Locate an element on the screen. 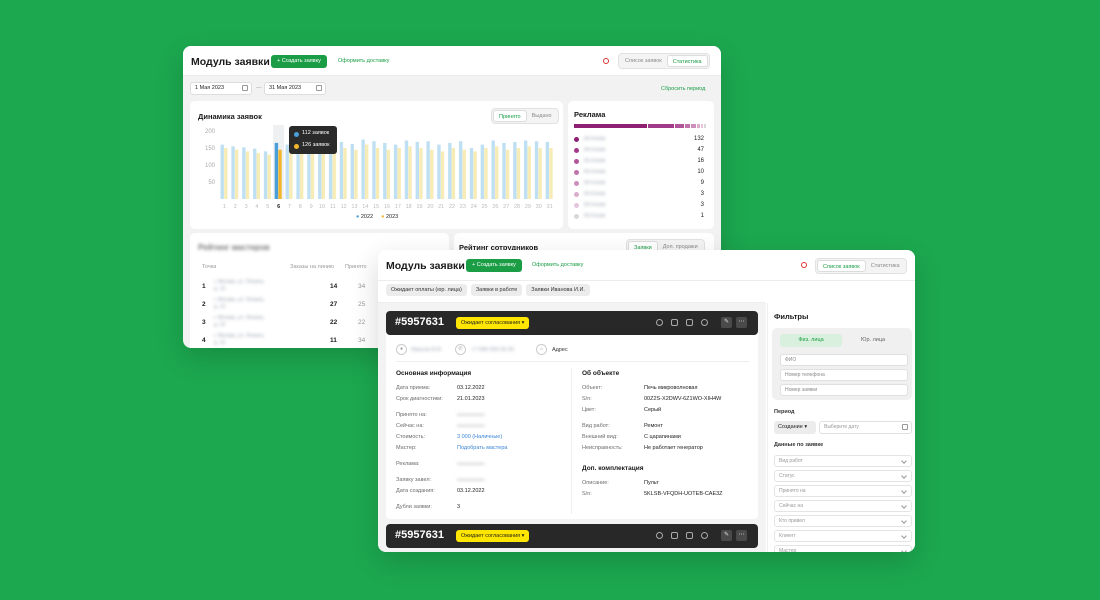  tab-legal: Юр. лица is located at coordinates (873, 340).